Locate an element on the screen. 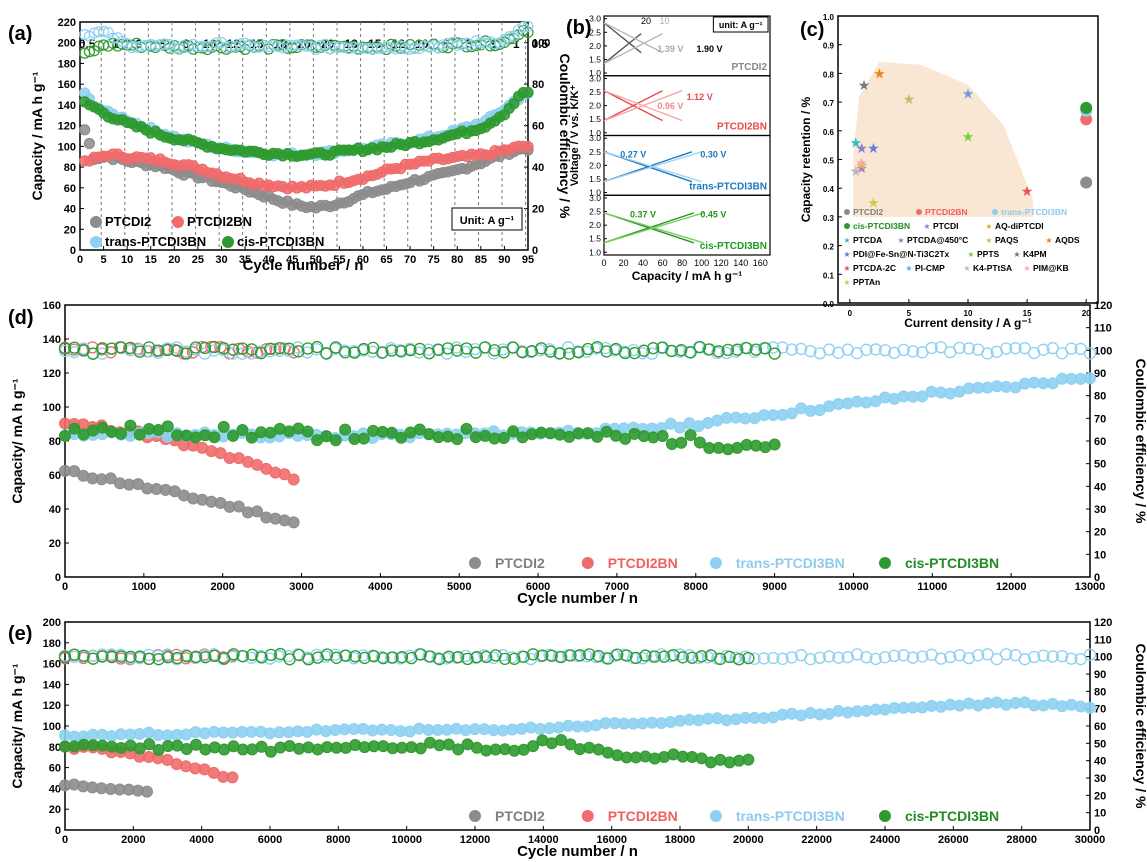  y2-tick-label: 50 is located at coordinates (1100, 744).